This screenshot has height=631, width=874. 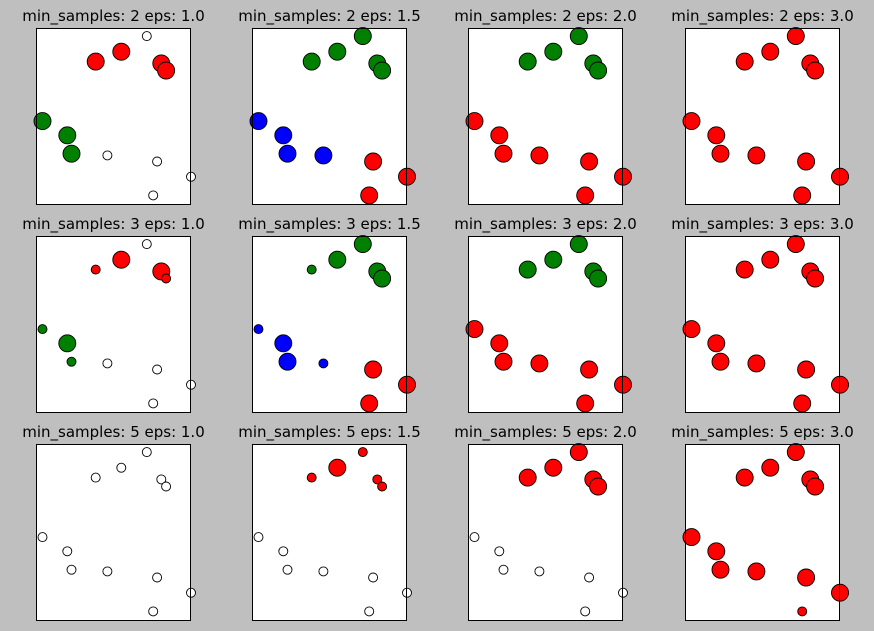 I want to click on subplot-title: min_samples: 2 eps: 1.0, so click(x=113, y=16).